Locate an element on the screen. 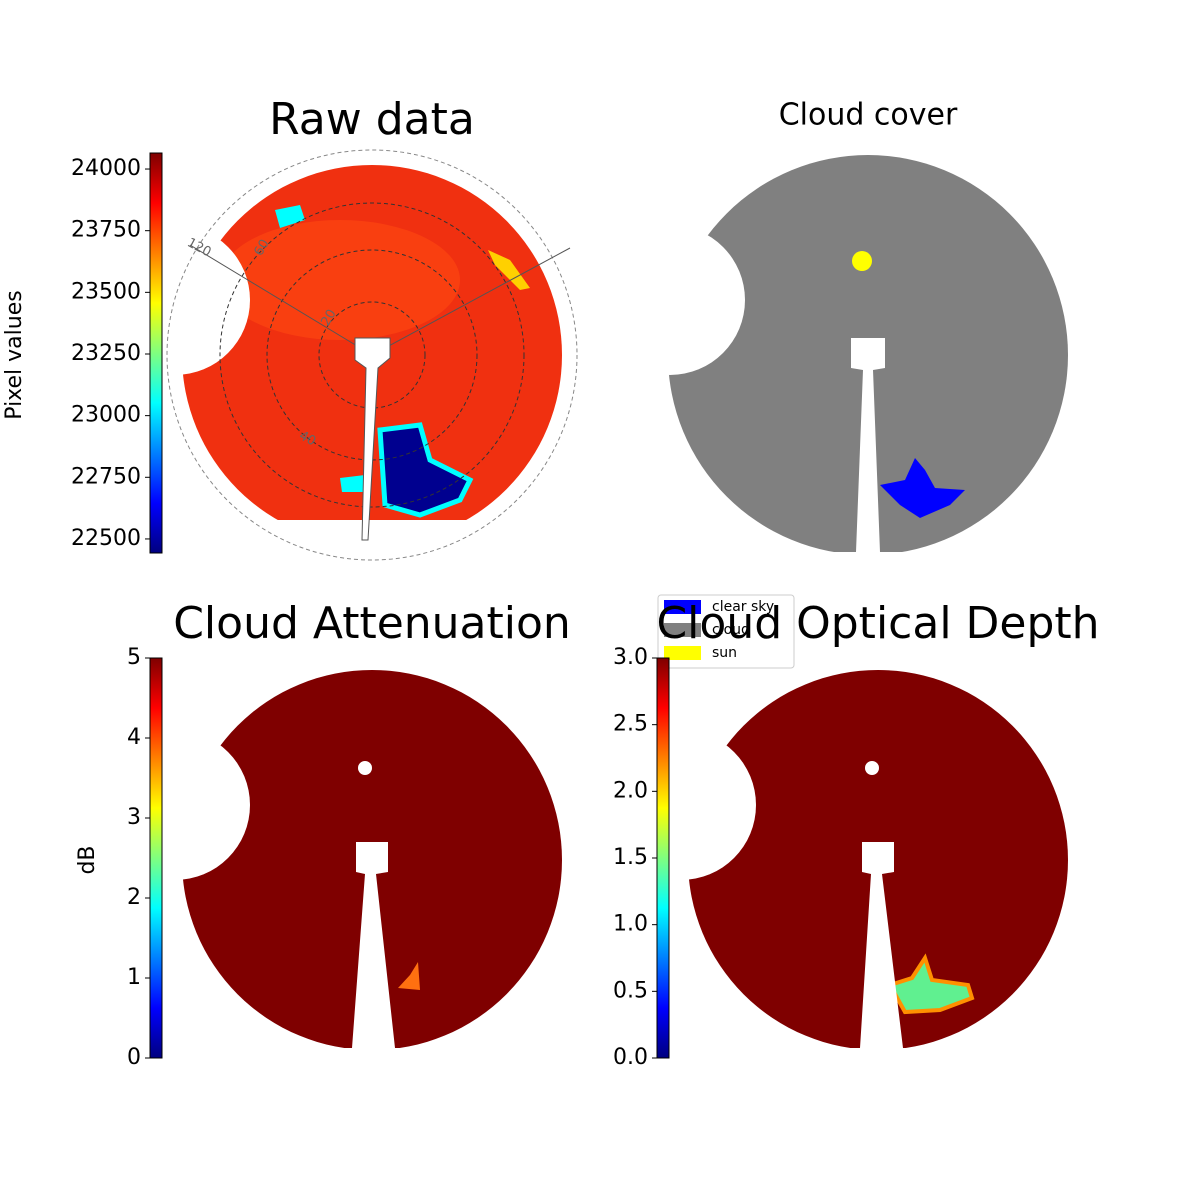 This screenshot has height=1200, width=1200. colorbar-tick-label: 24000 is located at coordinates (106, 168).